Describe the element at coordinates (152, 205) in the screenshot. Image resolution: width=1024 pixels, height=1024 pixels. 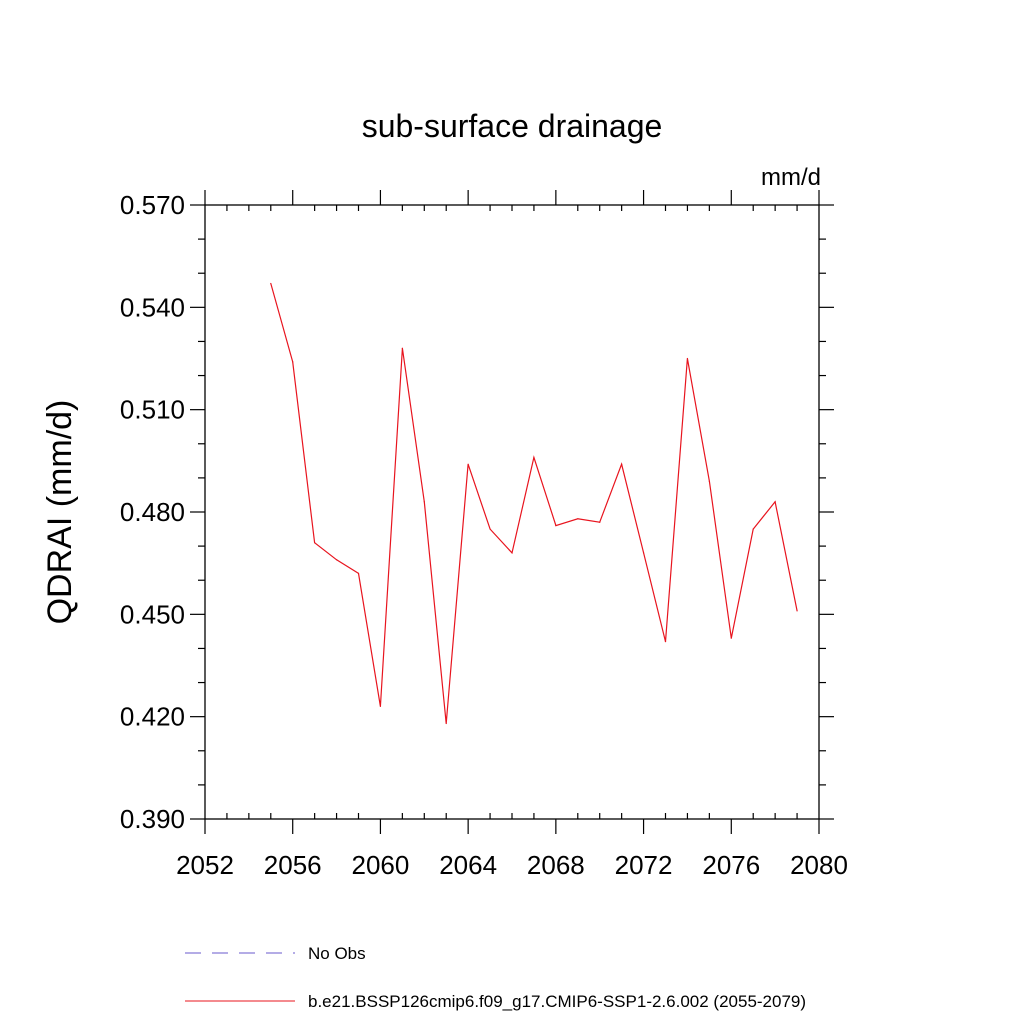
I see `y-tick-label: 0.570` at that location.